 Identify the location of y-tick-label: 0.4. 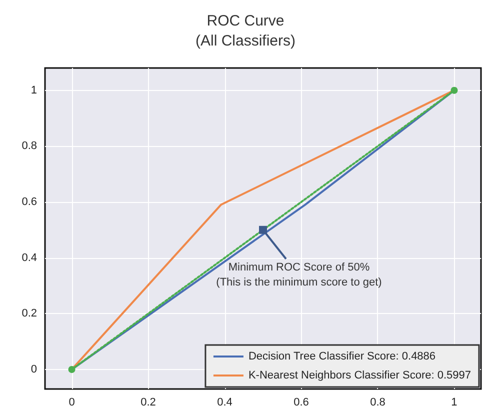
(29, 258).